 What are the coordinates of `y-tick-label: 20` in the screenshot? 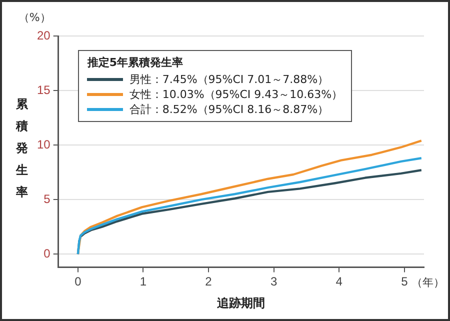 It's located at (43, 35).